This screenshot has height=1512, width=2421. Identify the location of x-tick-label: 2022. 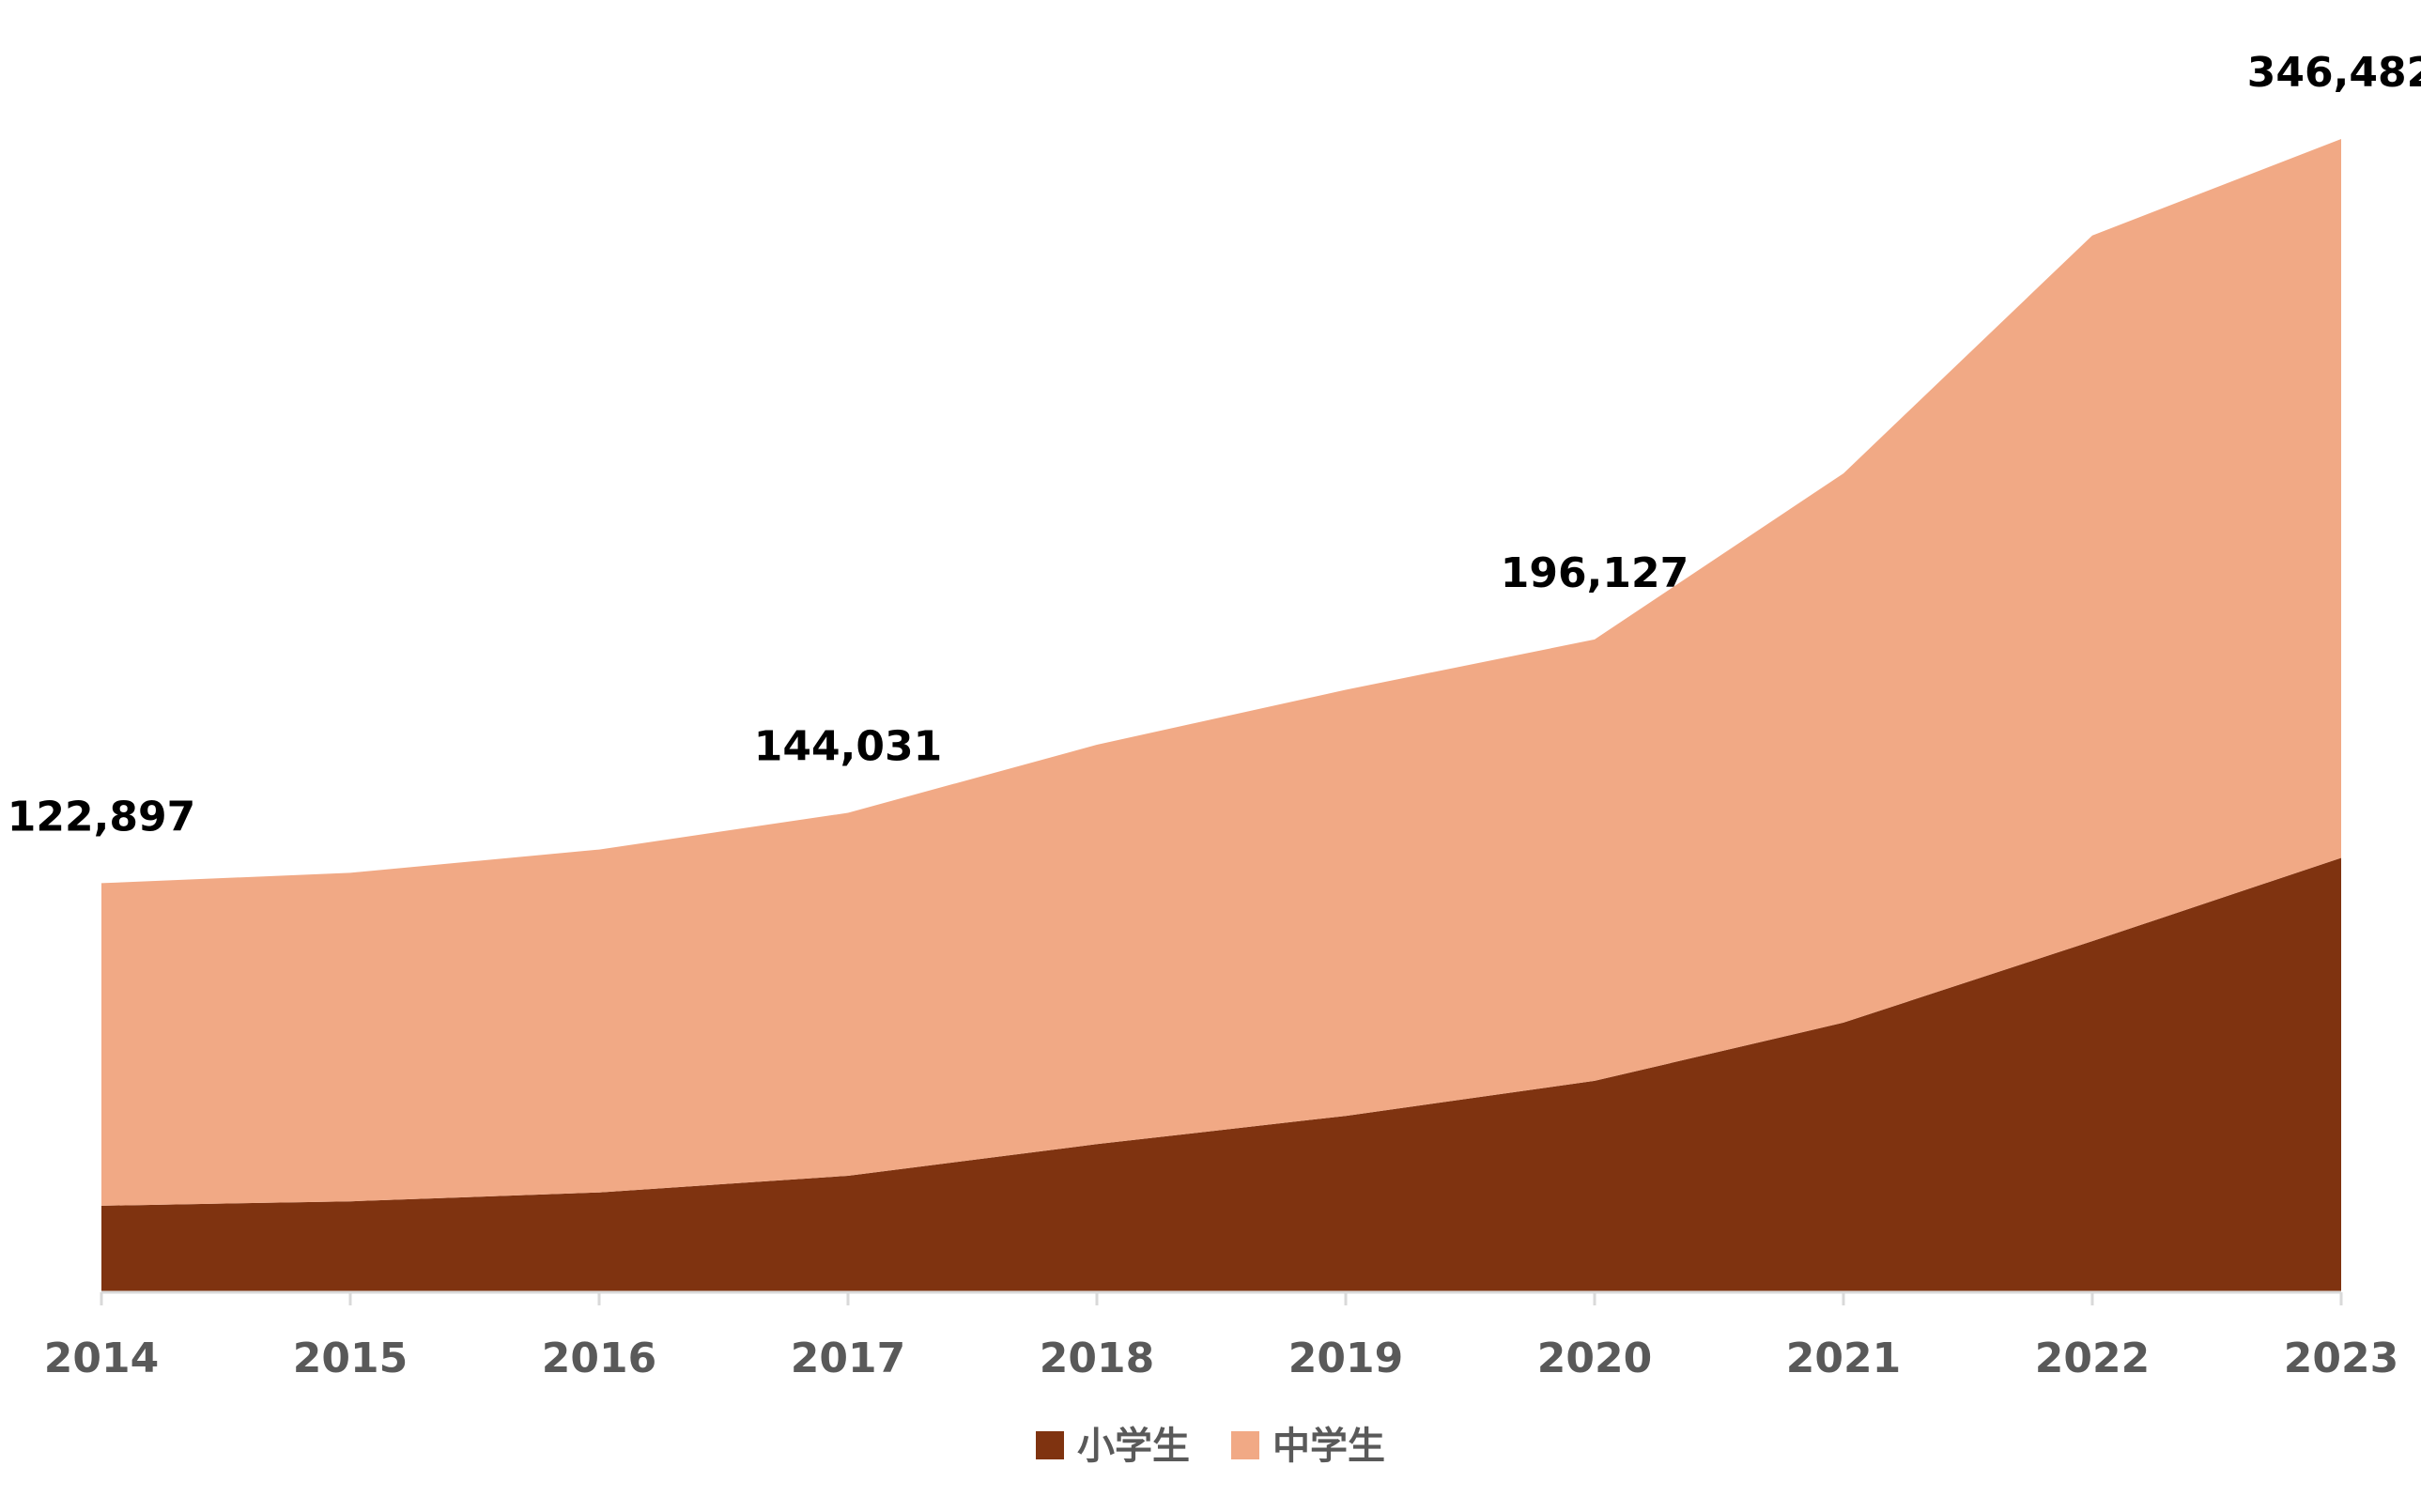
(2092, 1359).